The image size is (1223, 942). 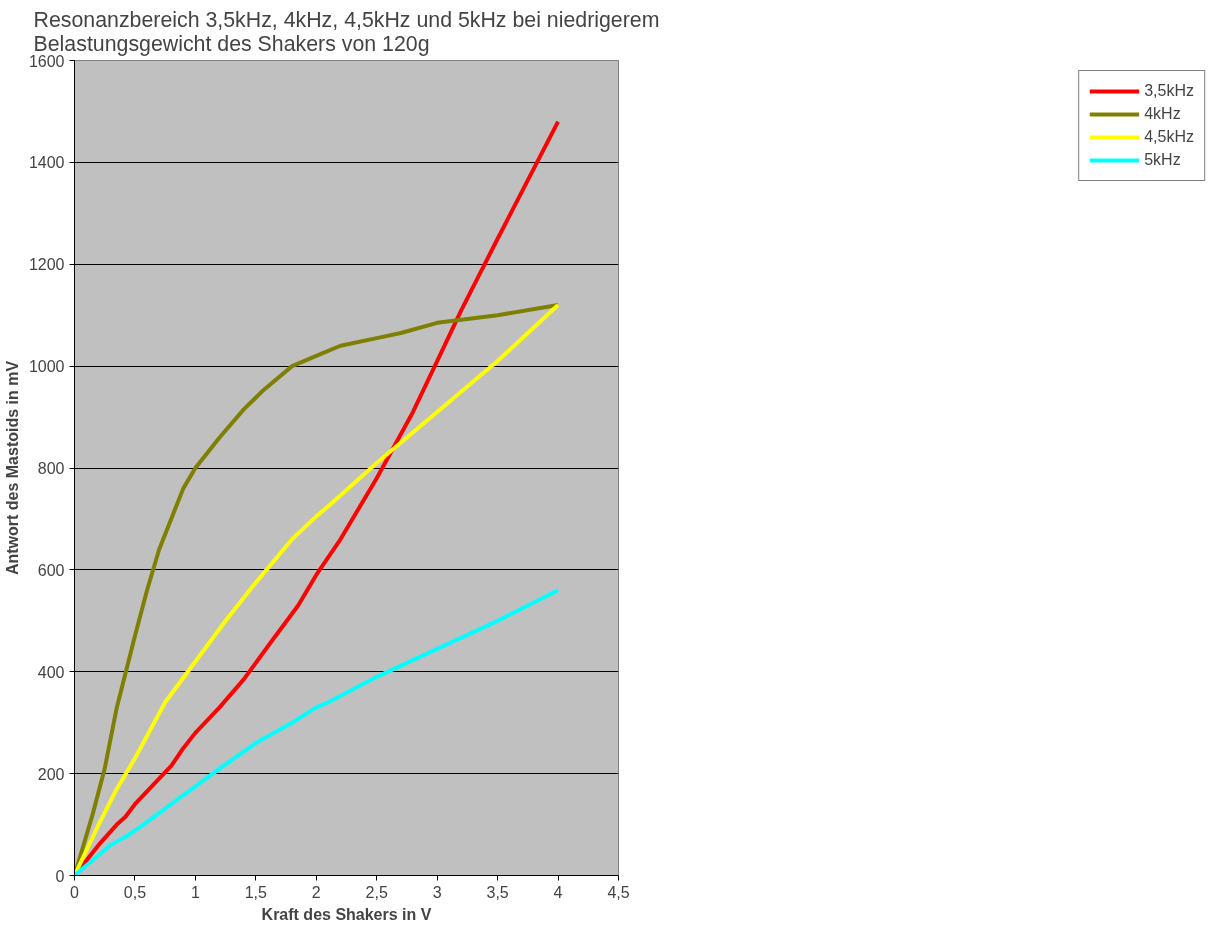 What do you see at coordinates (75, 892) in the screenshot?
I see `x-tick-label: 0` at bounding box center [75, 892].